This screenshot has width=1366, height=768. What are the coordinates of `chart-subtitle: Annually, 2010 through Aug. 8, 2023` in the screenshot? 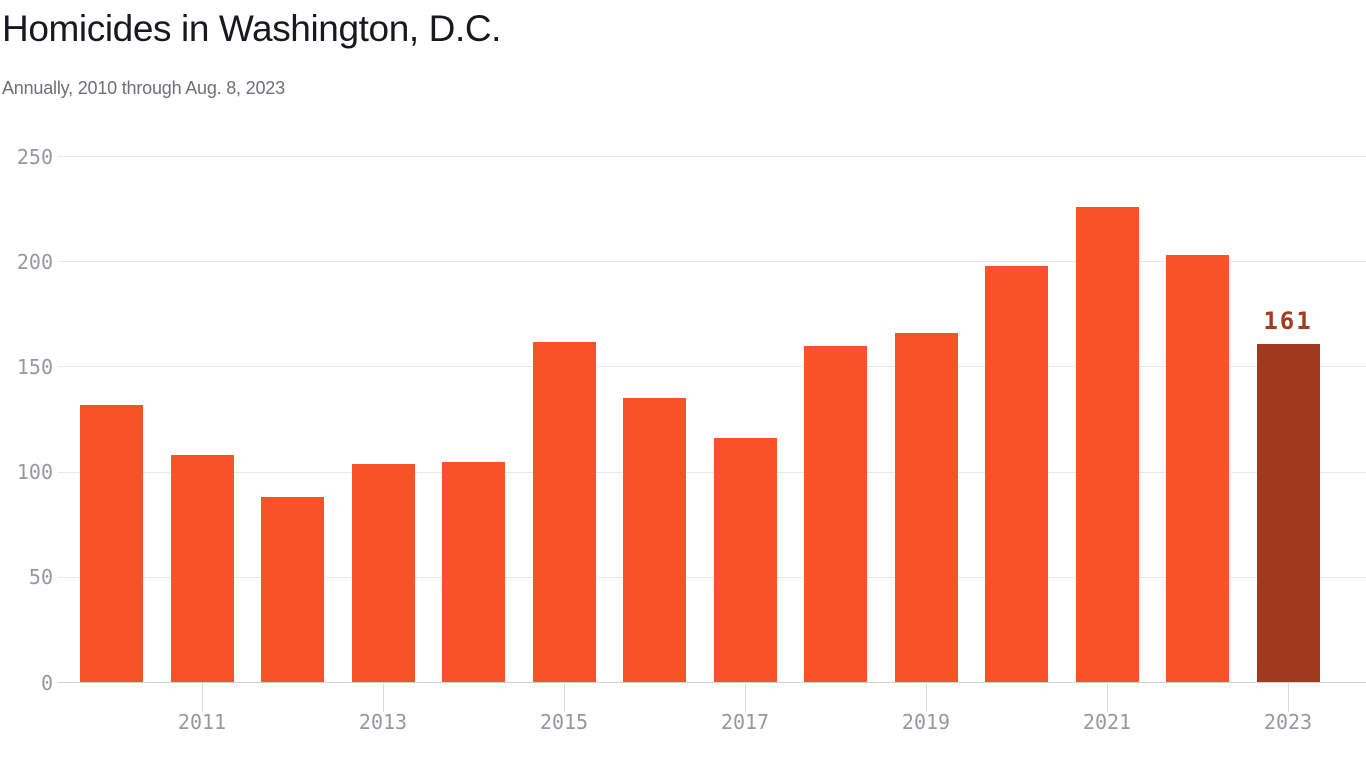 It's located at (143, 88).